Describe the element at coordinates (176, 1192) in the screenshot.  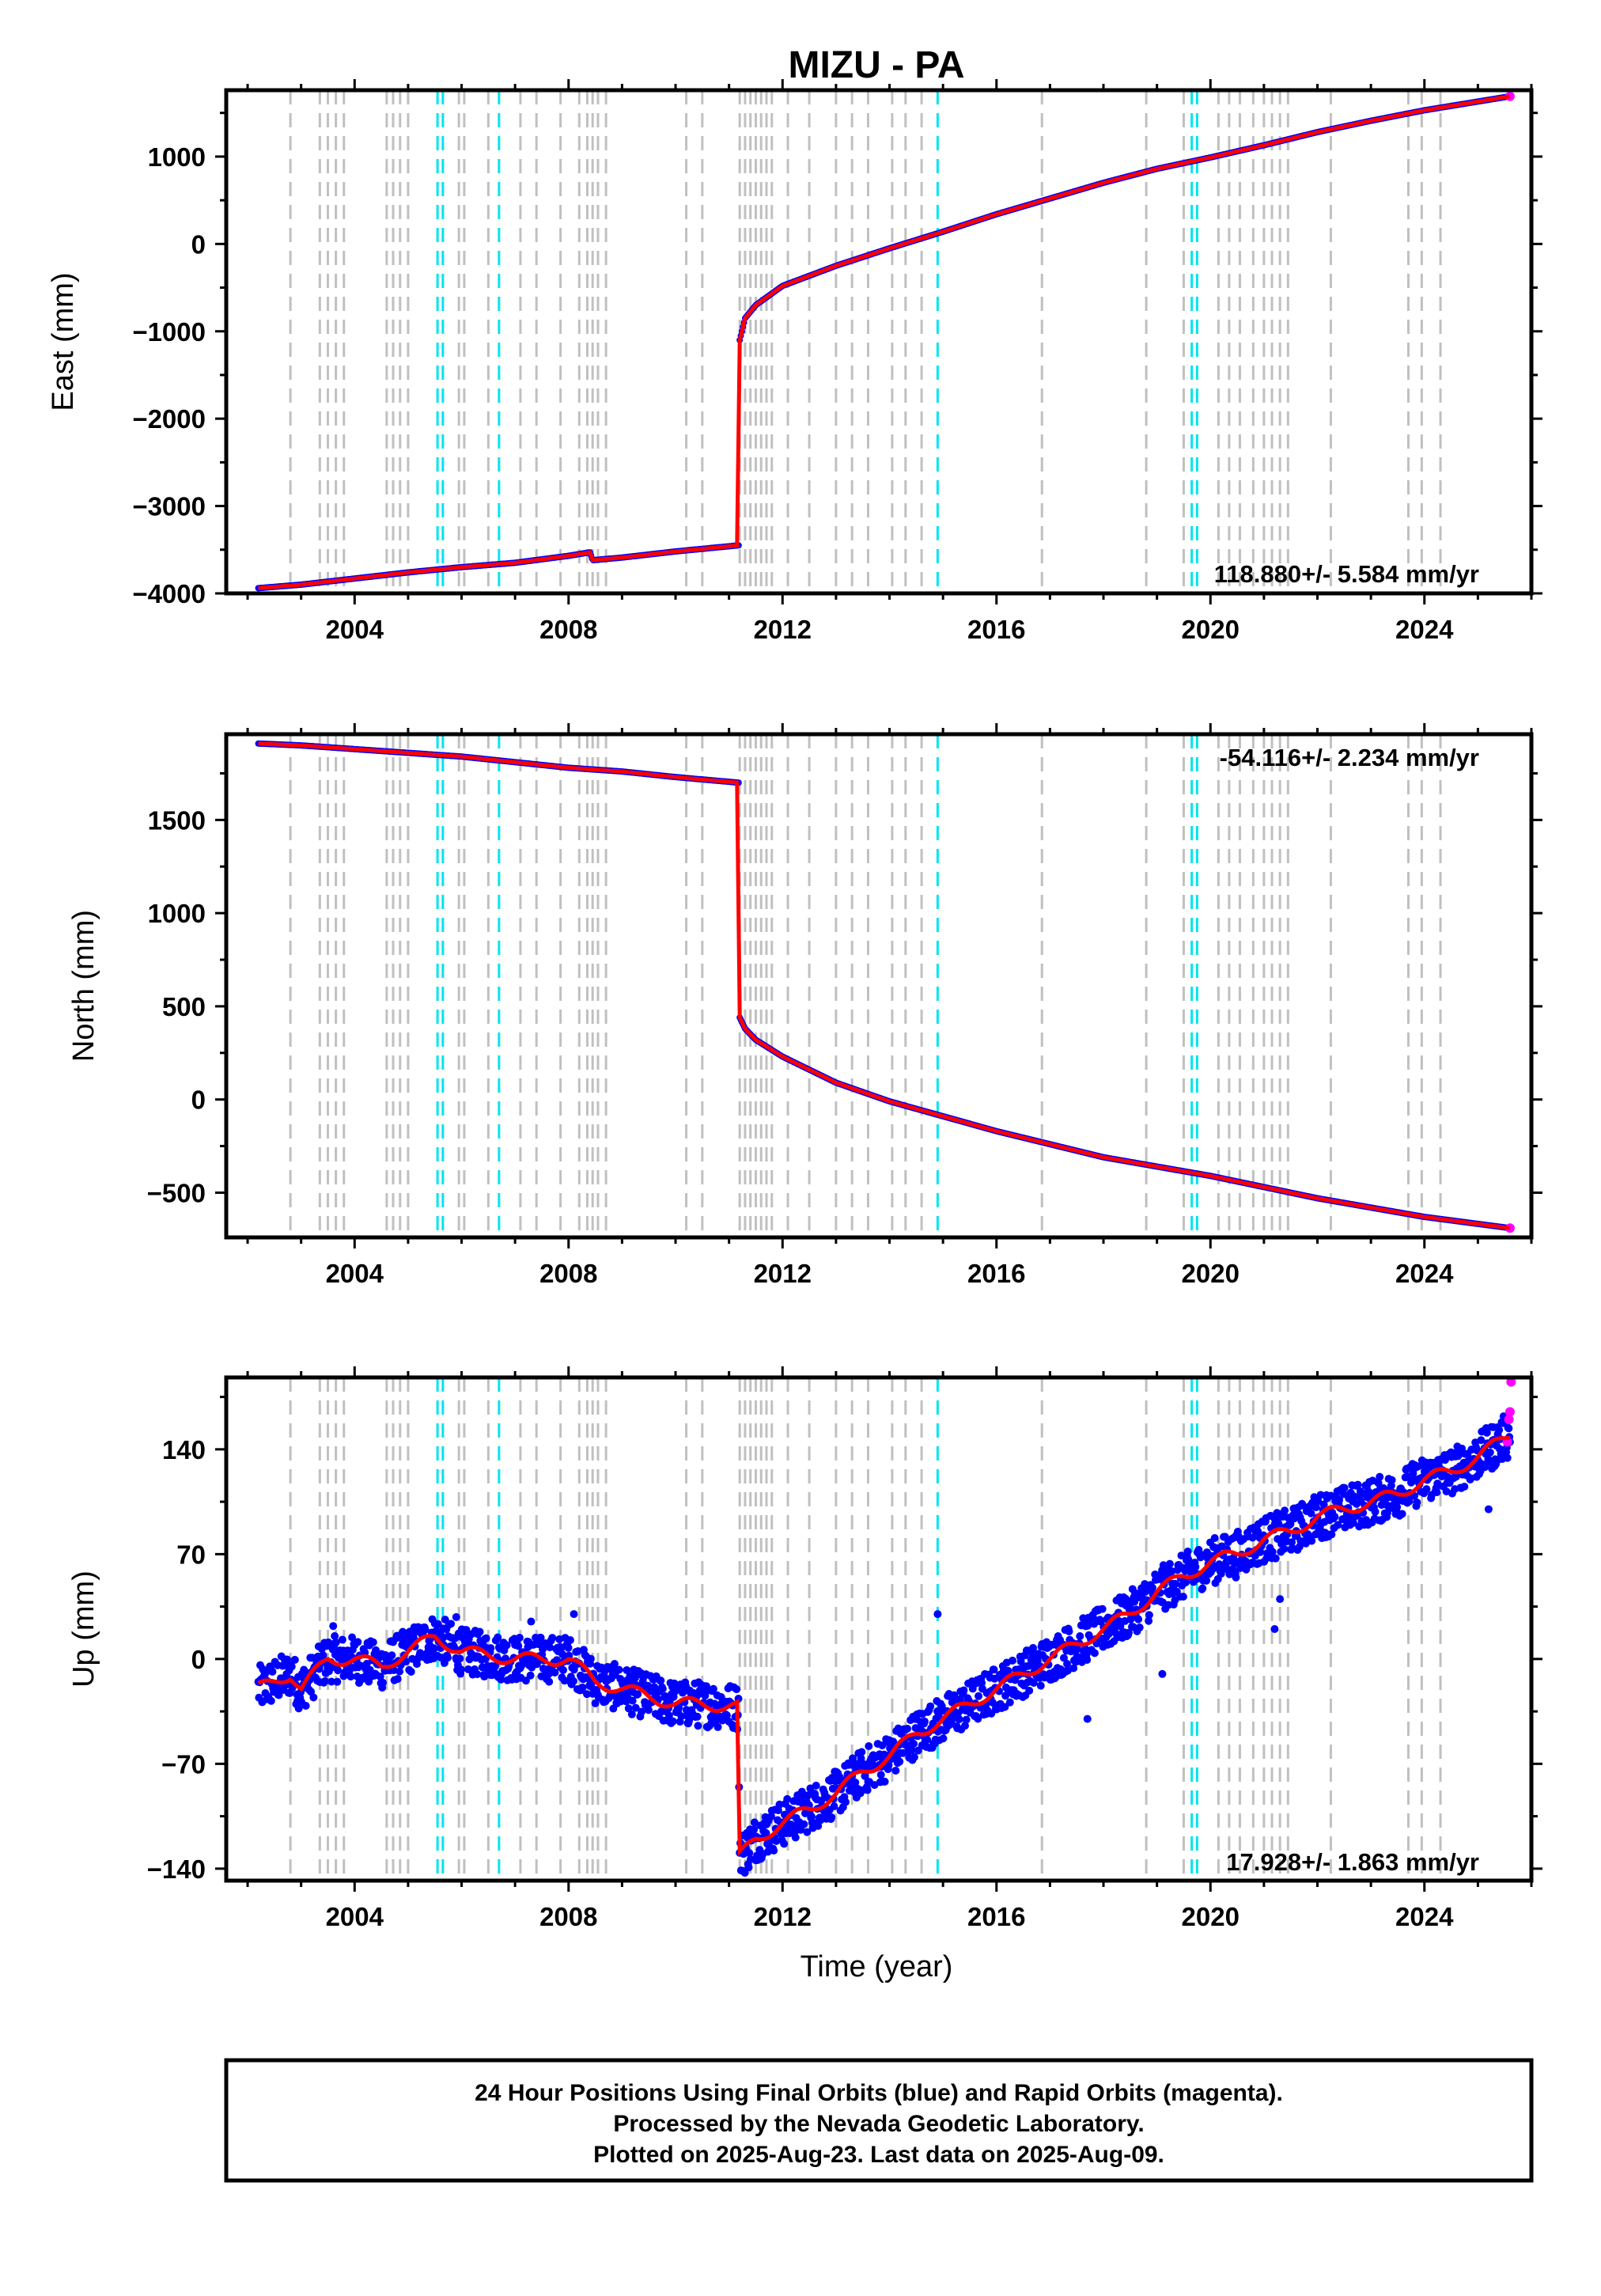
I see `y-tick-label: −500` at that location.